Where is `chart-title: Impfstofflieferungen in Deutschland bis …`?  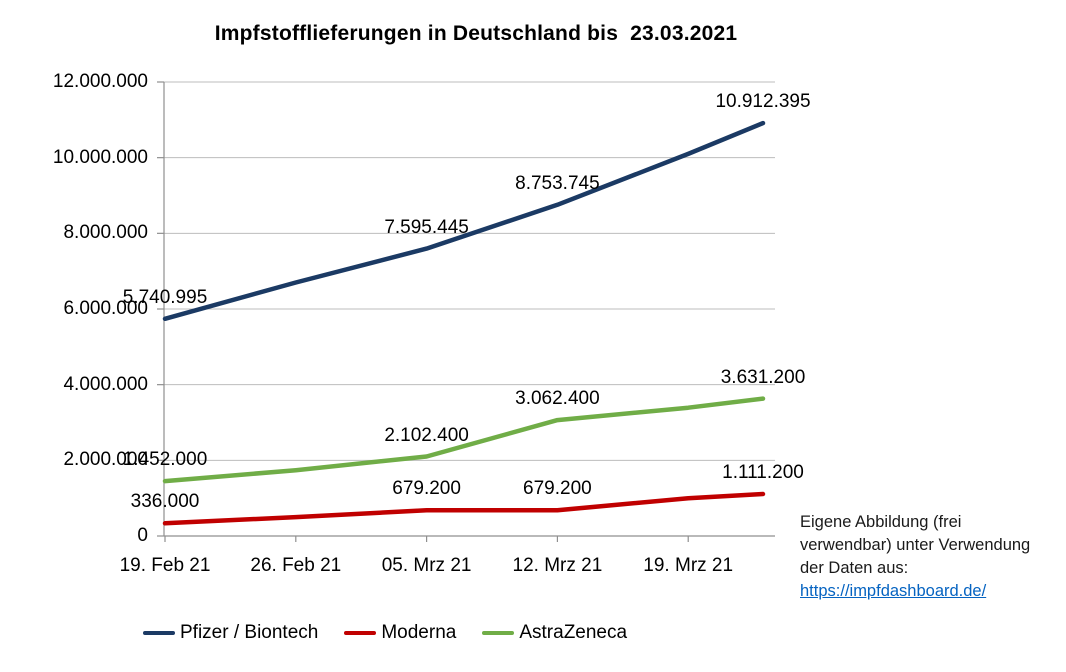 chart-title: Impfstofflieferungen in Deutschland bis … is located at coordinates (476, 33).